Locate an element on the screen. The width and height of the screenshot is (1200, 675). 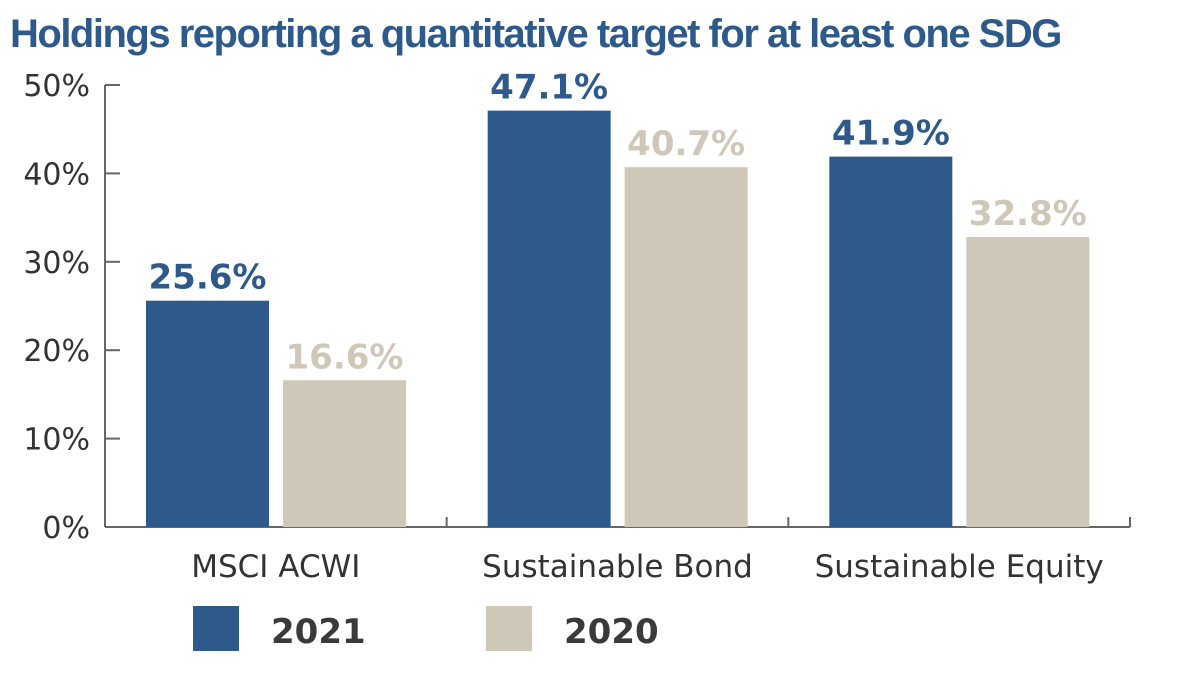
y-tick-label: 30% is located at coordinates (56, 263).